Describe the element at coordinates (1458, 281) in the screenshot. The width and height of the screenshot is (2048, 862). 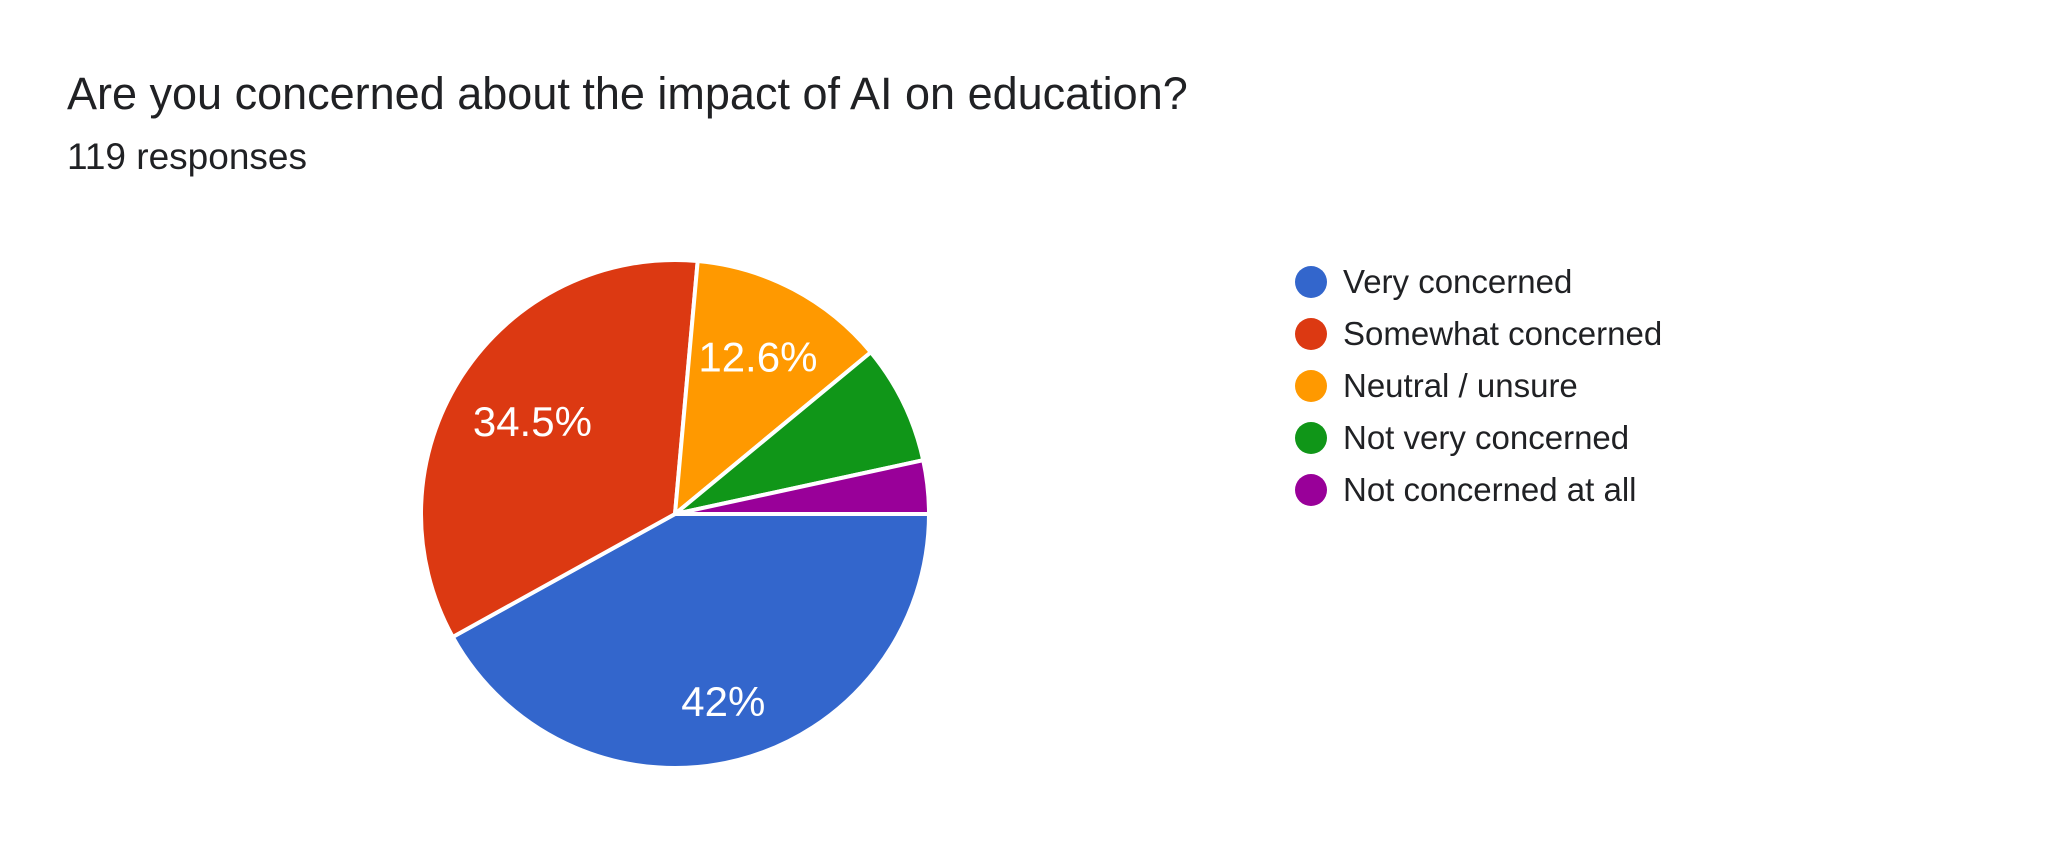
I see `legend-label: Very concerned` at that location.